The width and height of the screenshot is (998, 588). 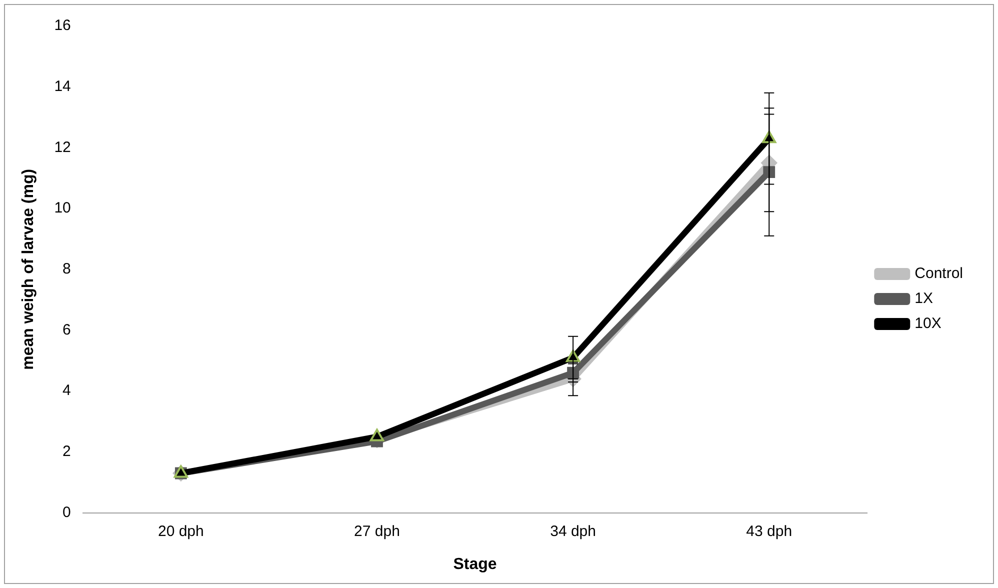 I want to click on y-tick-label: 2, so click(x=66, y=451).